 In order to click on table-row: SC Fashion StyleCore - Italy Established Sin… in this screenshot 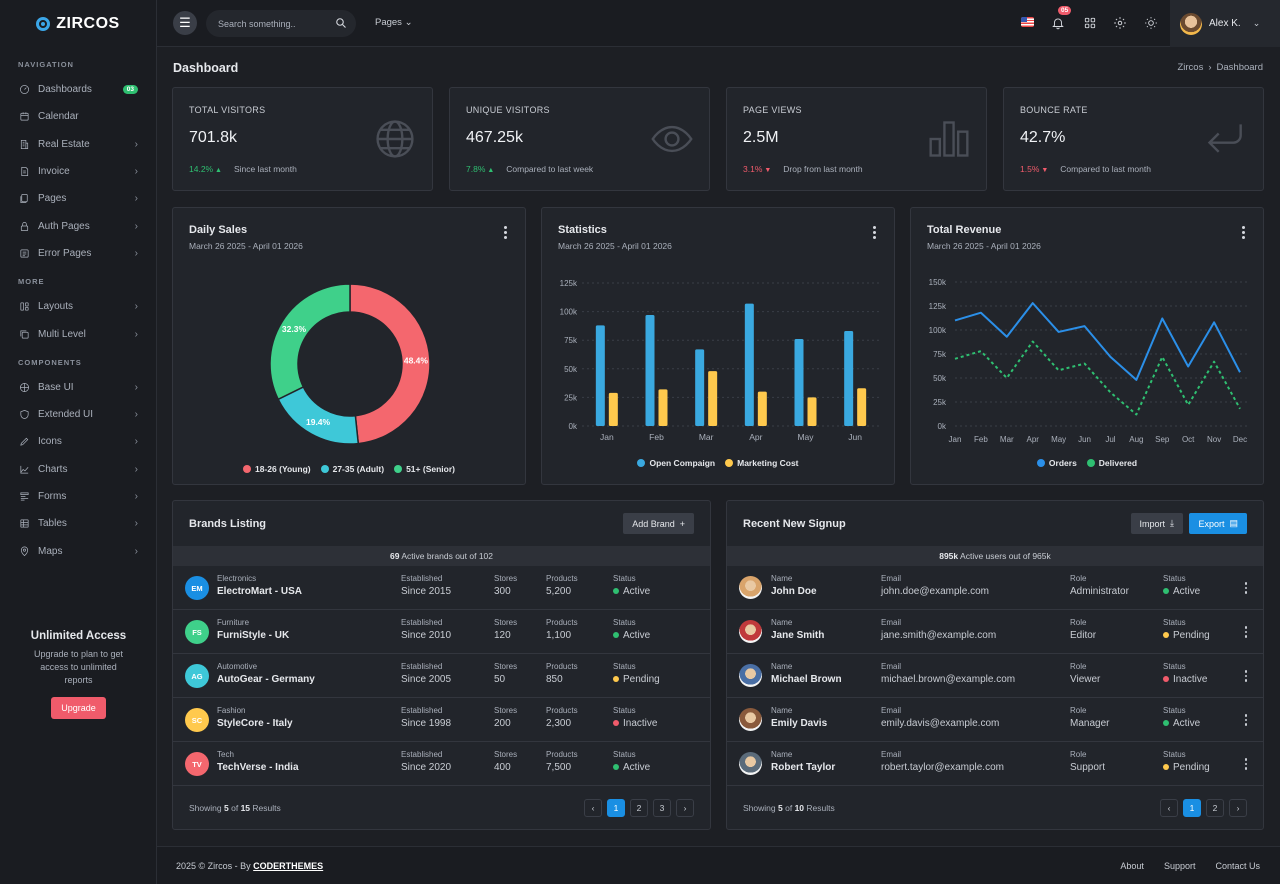, I will do `click(441, 720)`.